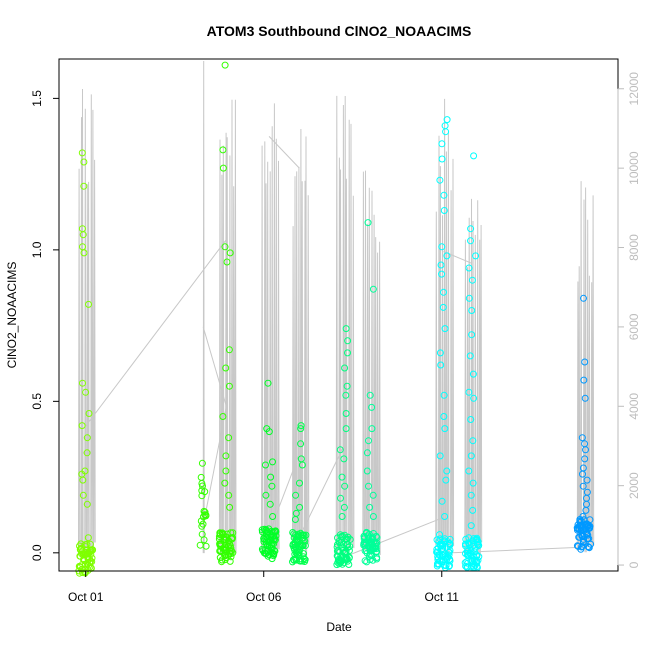 Image resolution: width=650 pixels, height=650 pixels. I want to click on y2-tick-label: 0, so click(634, 564).